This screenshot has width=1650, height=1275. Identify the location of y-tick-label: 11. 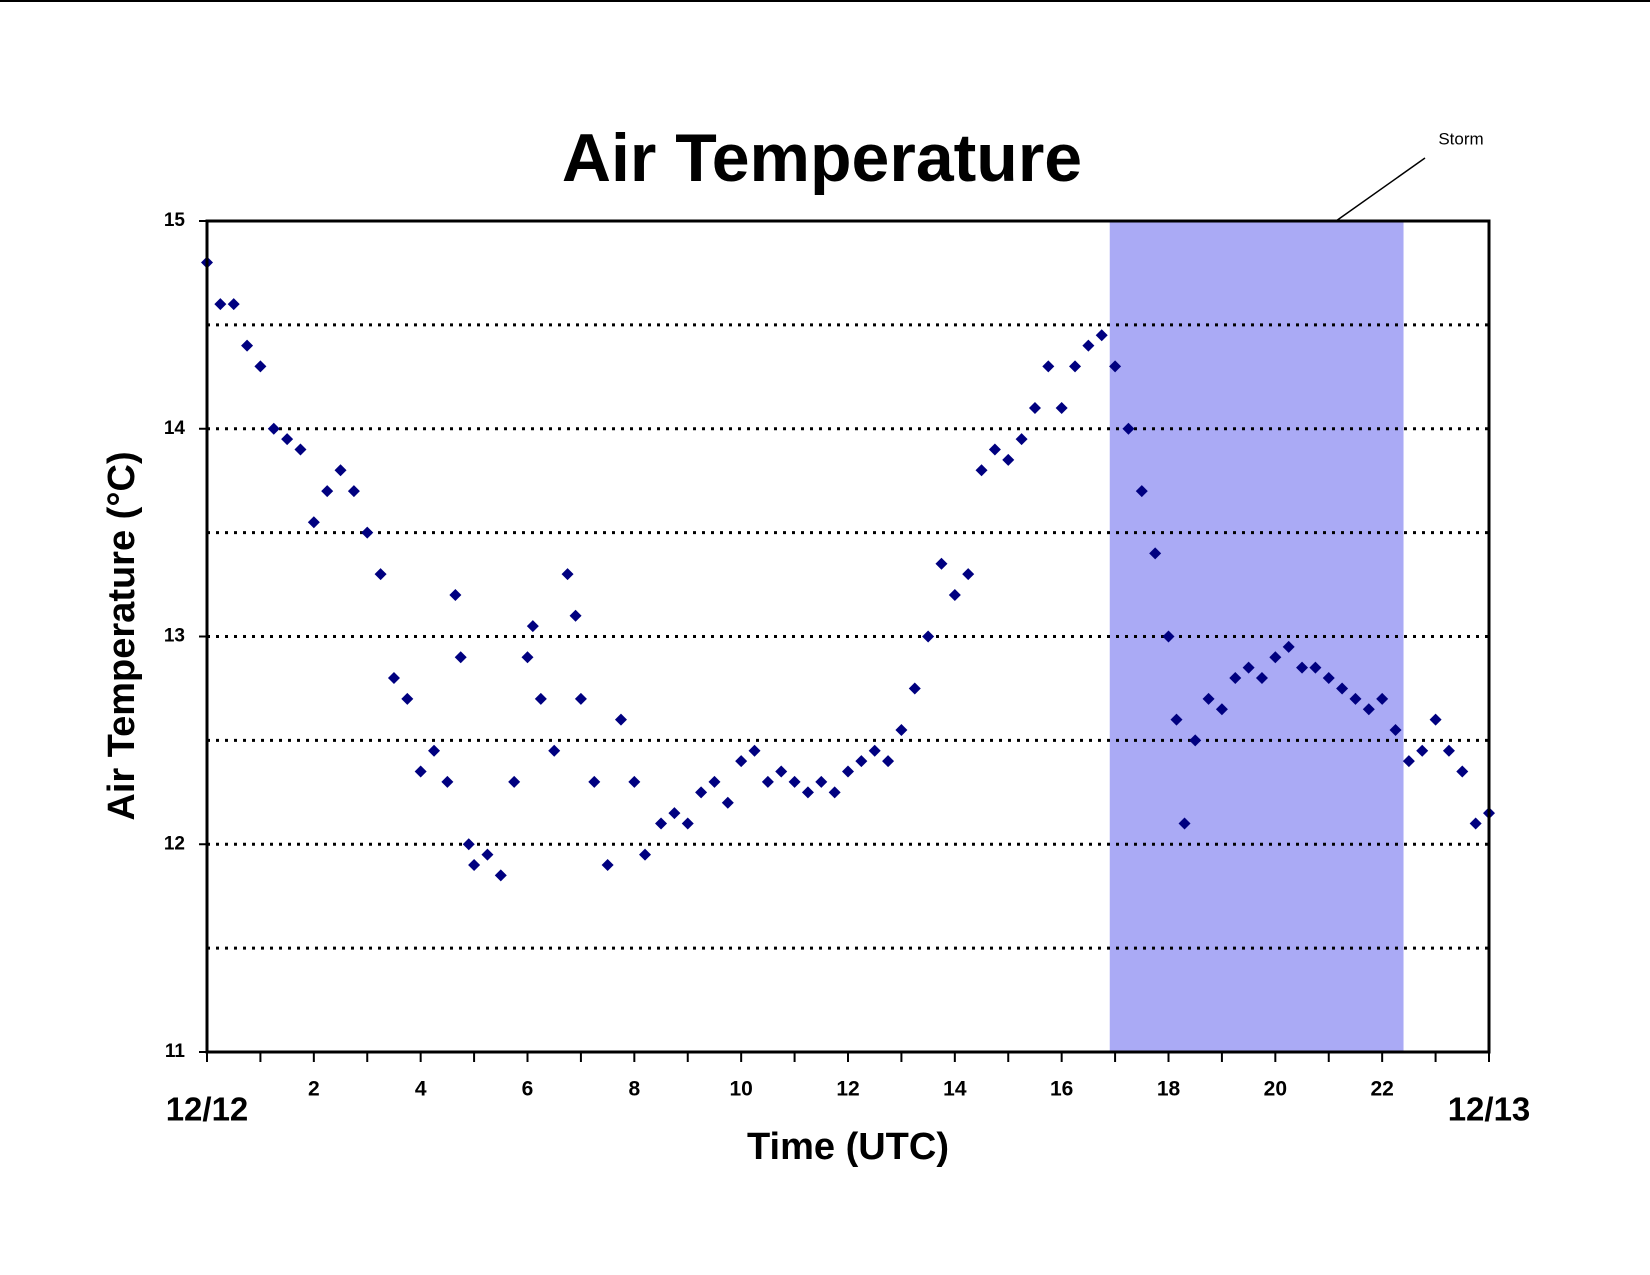
(175, 1051).